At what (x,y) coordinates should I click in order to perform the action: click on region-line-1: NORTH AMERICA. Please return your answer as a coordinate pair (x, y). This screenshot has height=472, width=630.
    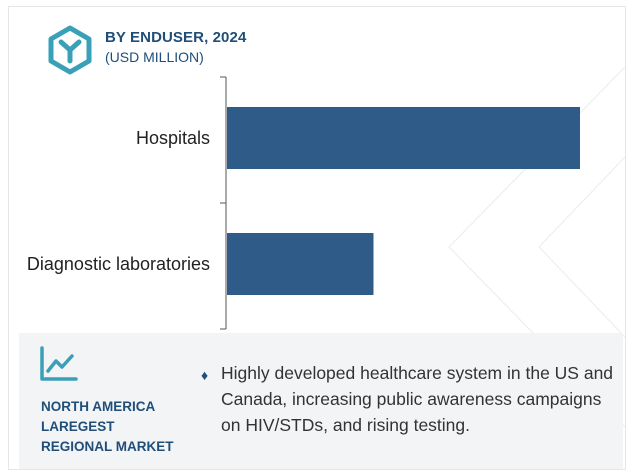
    Looking at the image, I should click on (98, 406).